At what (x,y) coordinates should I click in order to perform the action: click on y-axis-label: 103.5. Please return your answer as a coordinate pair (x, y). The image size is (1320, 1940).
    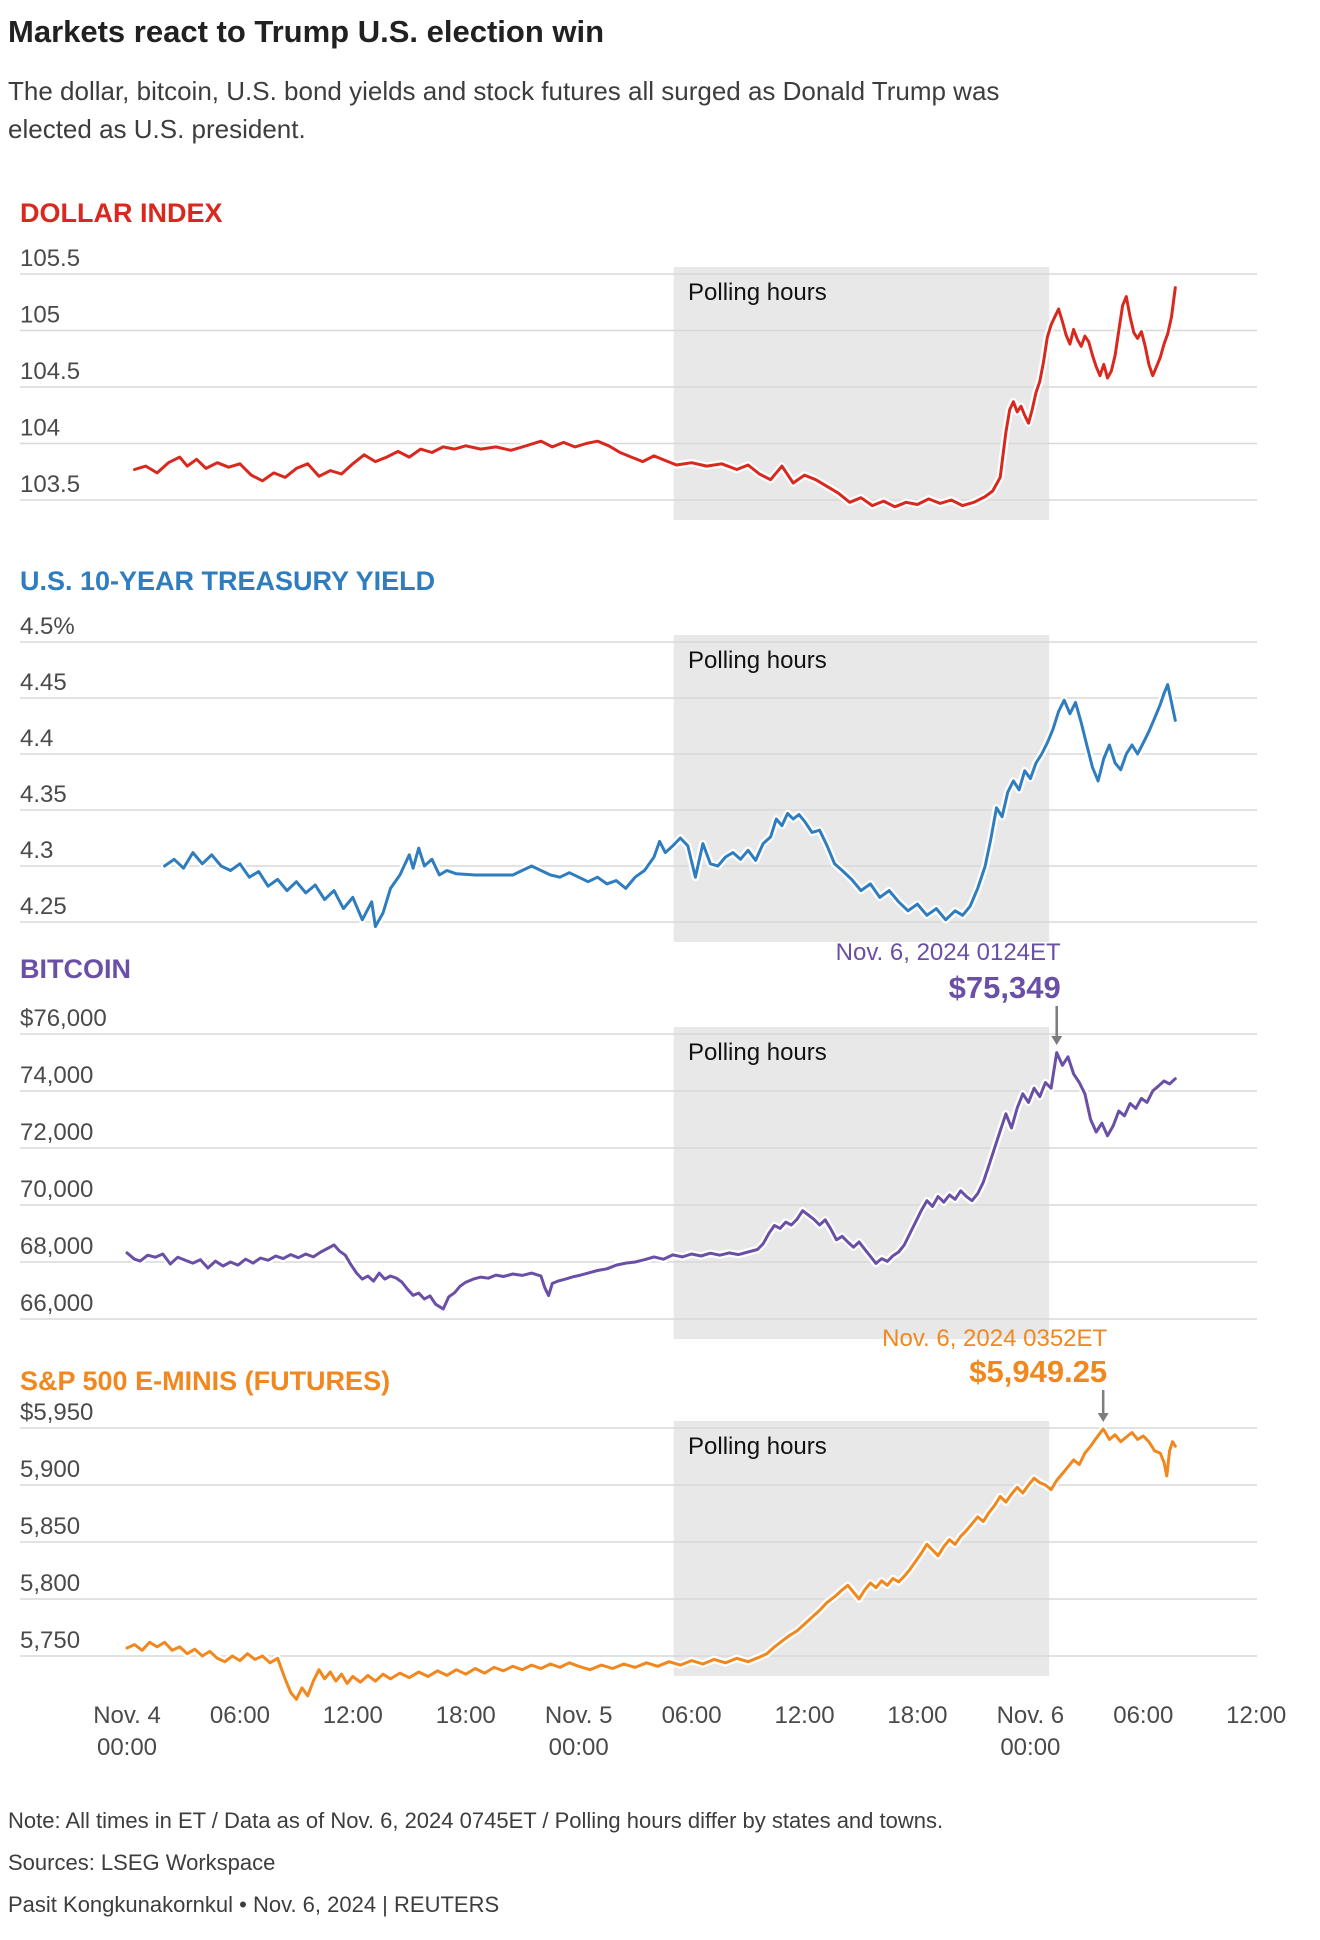
    Looking at the image, I should click on (50, 484).